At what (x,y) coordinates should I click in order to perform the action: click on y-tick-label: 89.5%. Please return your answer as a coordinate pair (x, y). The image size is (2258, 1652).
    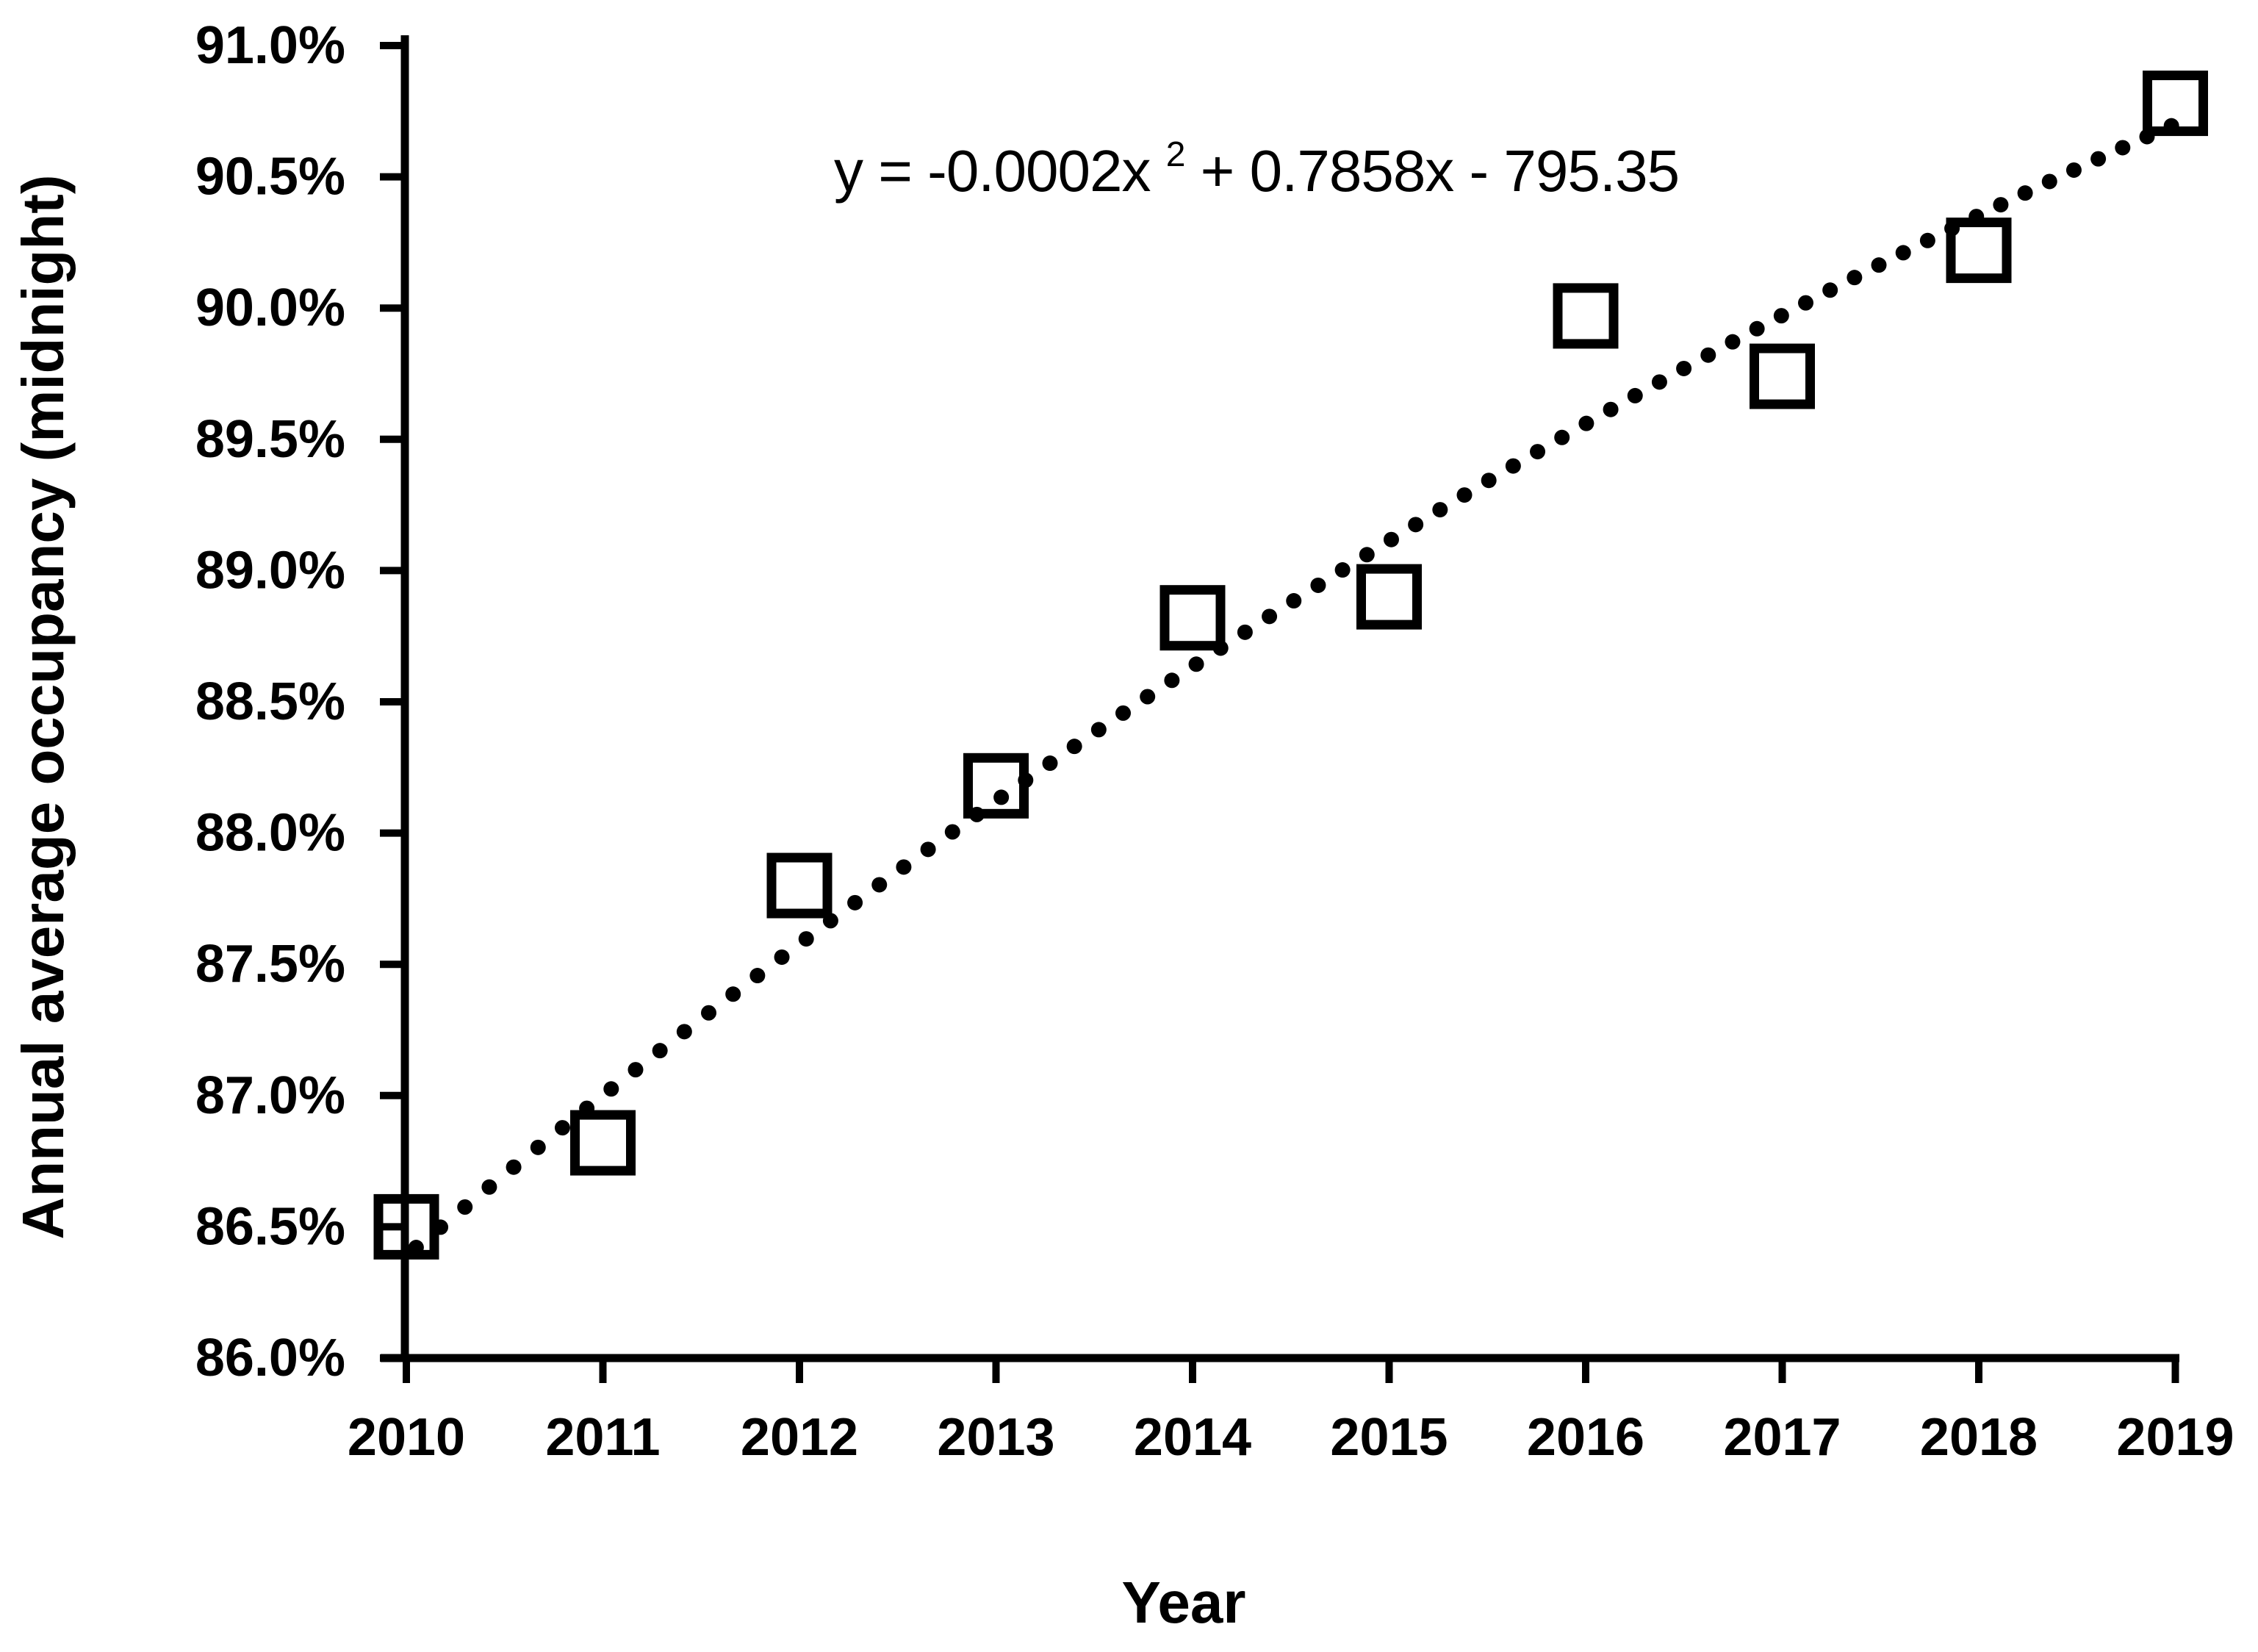
    Looking at the image, I should click on (270, 439).